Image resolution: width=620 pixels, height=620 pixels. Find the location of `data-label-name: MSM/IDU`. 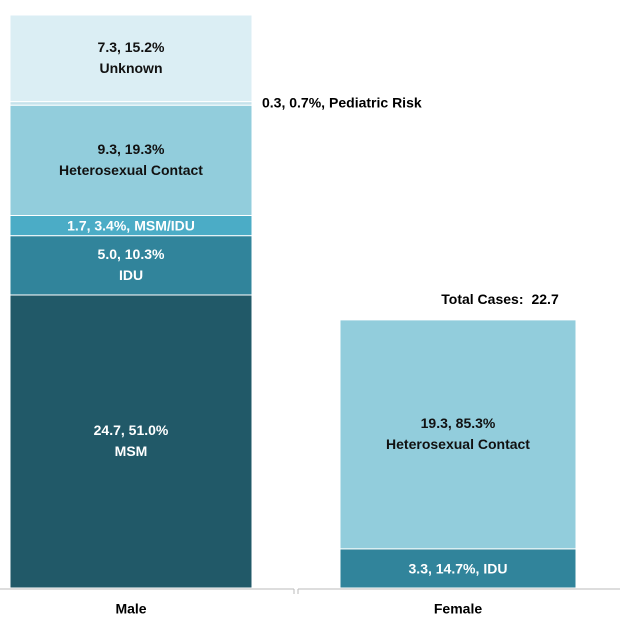

data-label-name: MSM/IDU is located at coordinates (164, 225).